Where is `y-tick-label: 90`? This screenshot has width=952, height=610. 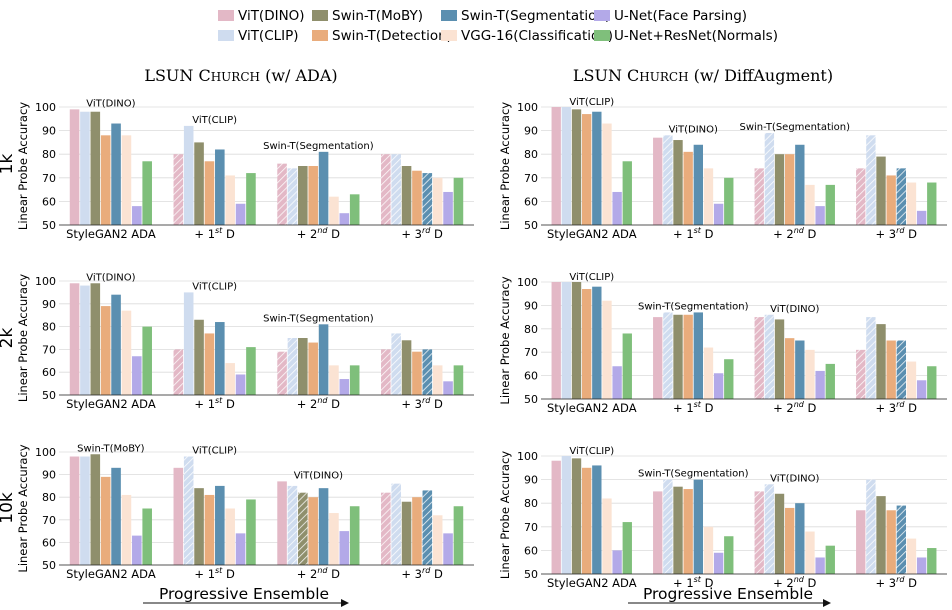 y-tick-label: 90 is located at coordinates (49, 131).